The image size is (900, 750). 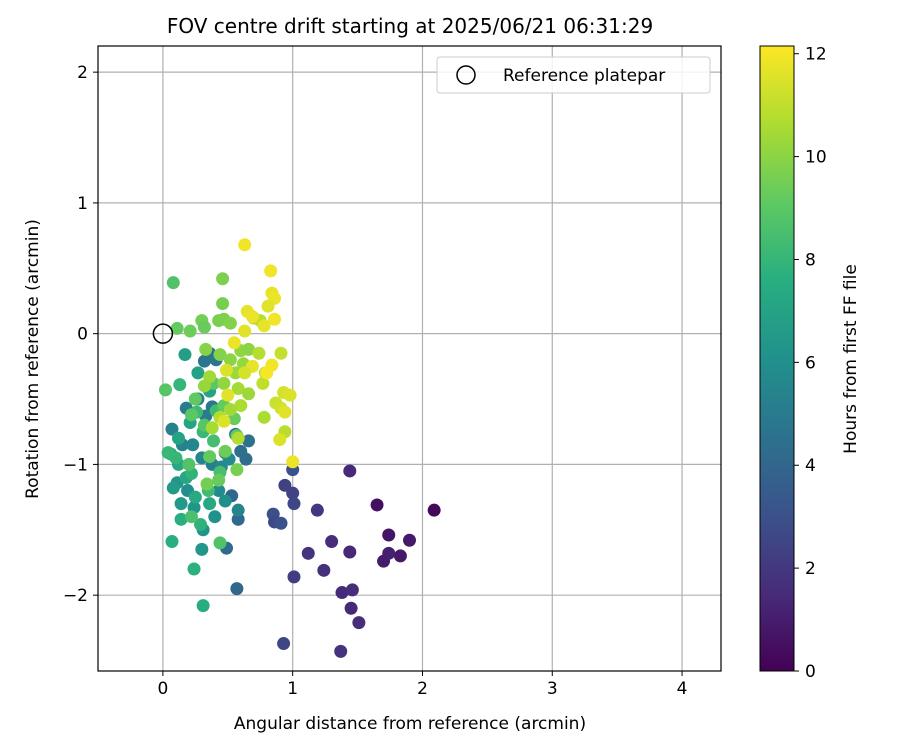 What do you see at coordinates (410, 724) in the screenshot?
I see `x-axis-label: Angular distance from reference (arcmin)` at bounding box center [410, 724].